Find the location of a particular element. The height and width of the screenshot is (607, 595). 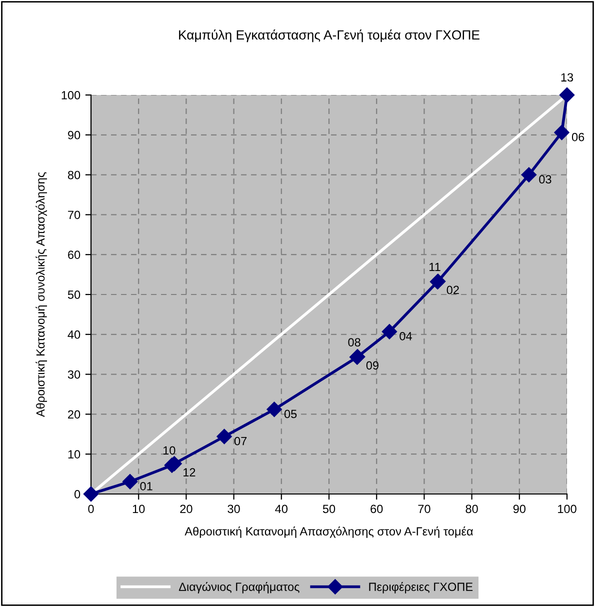

y-tick-label: 40 is located at coordinates (74, 334).